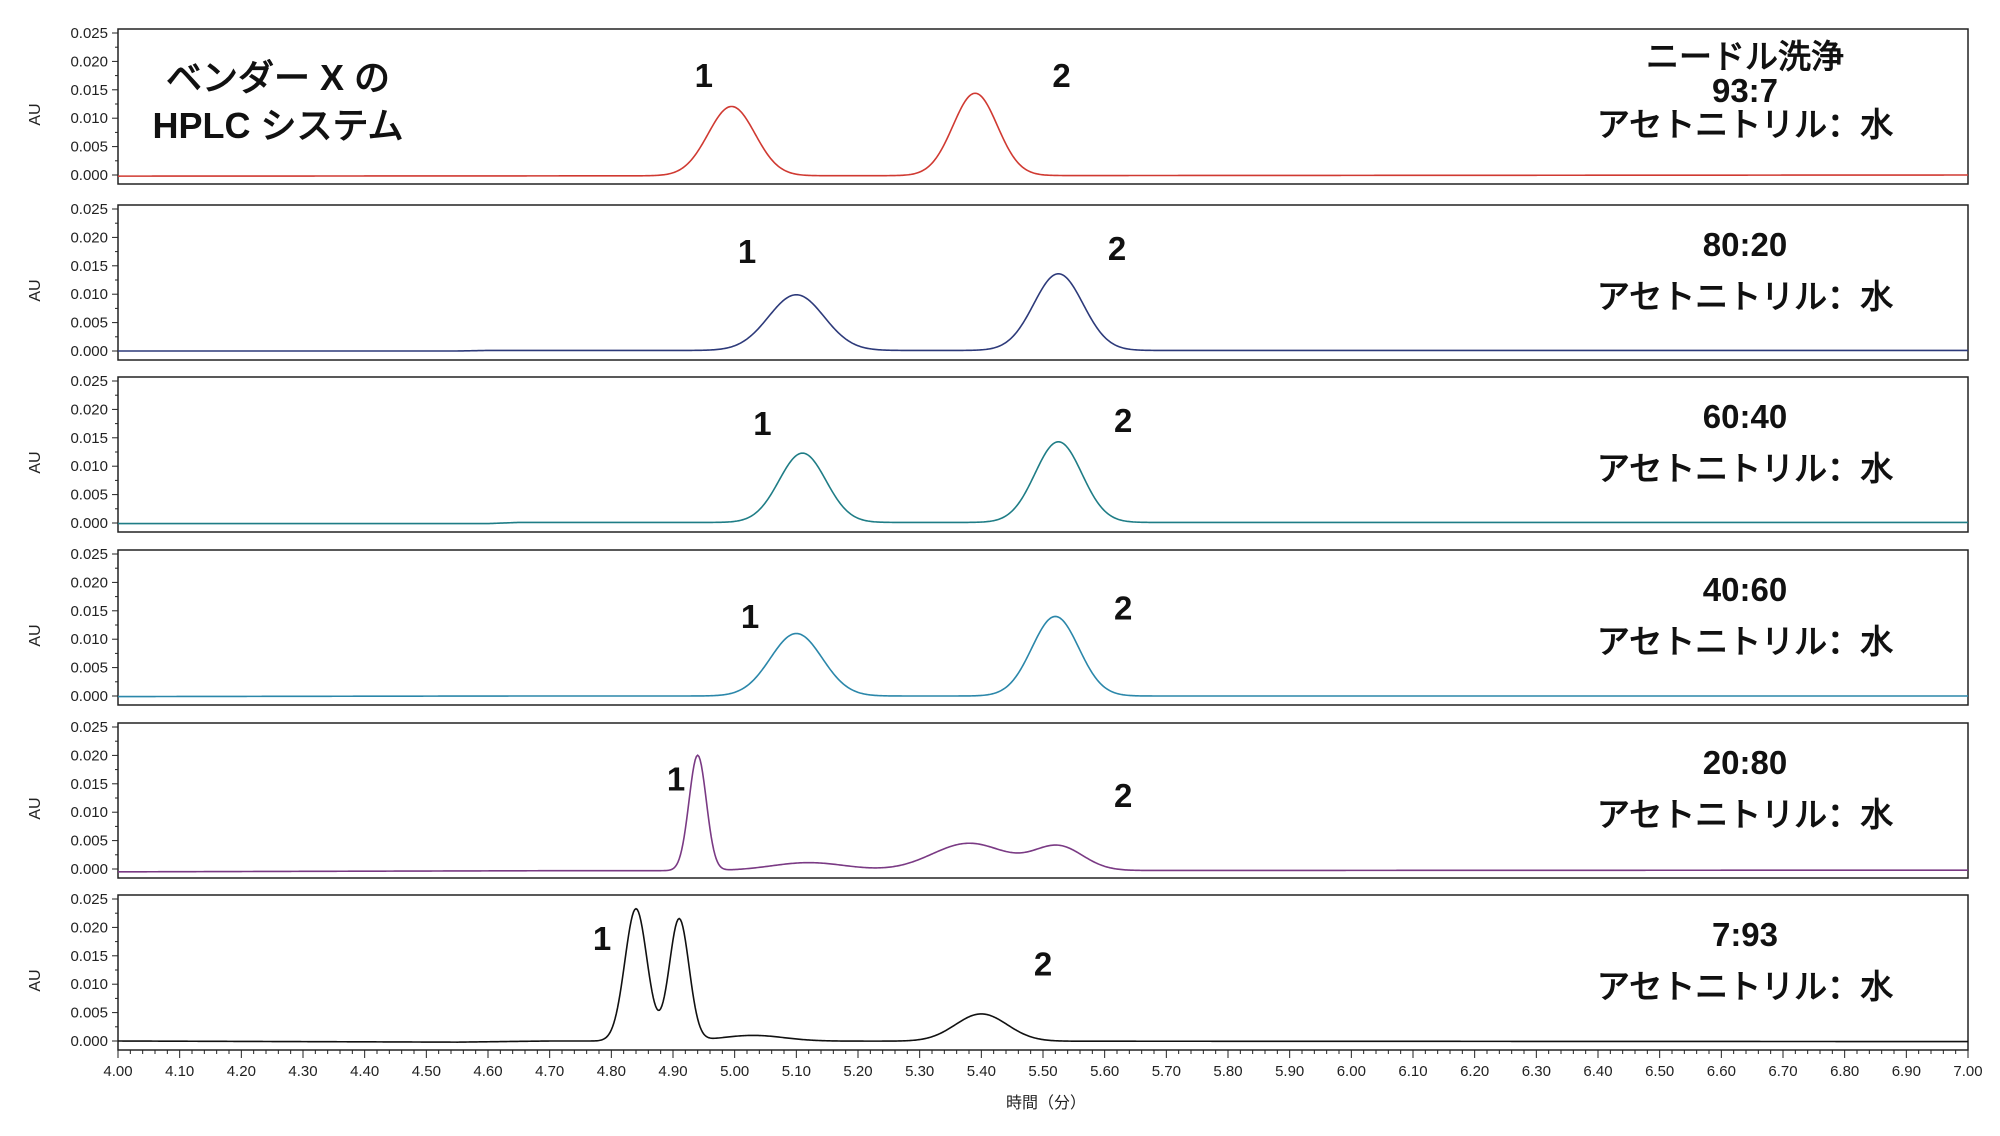  What do you see at coordinates (1659, 1071) in the screenshot?
I see `x-tick-label: 6.50` at bounding box center [1659, 1071].